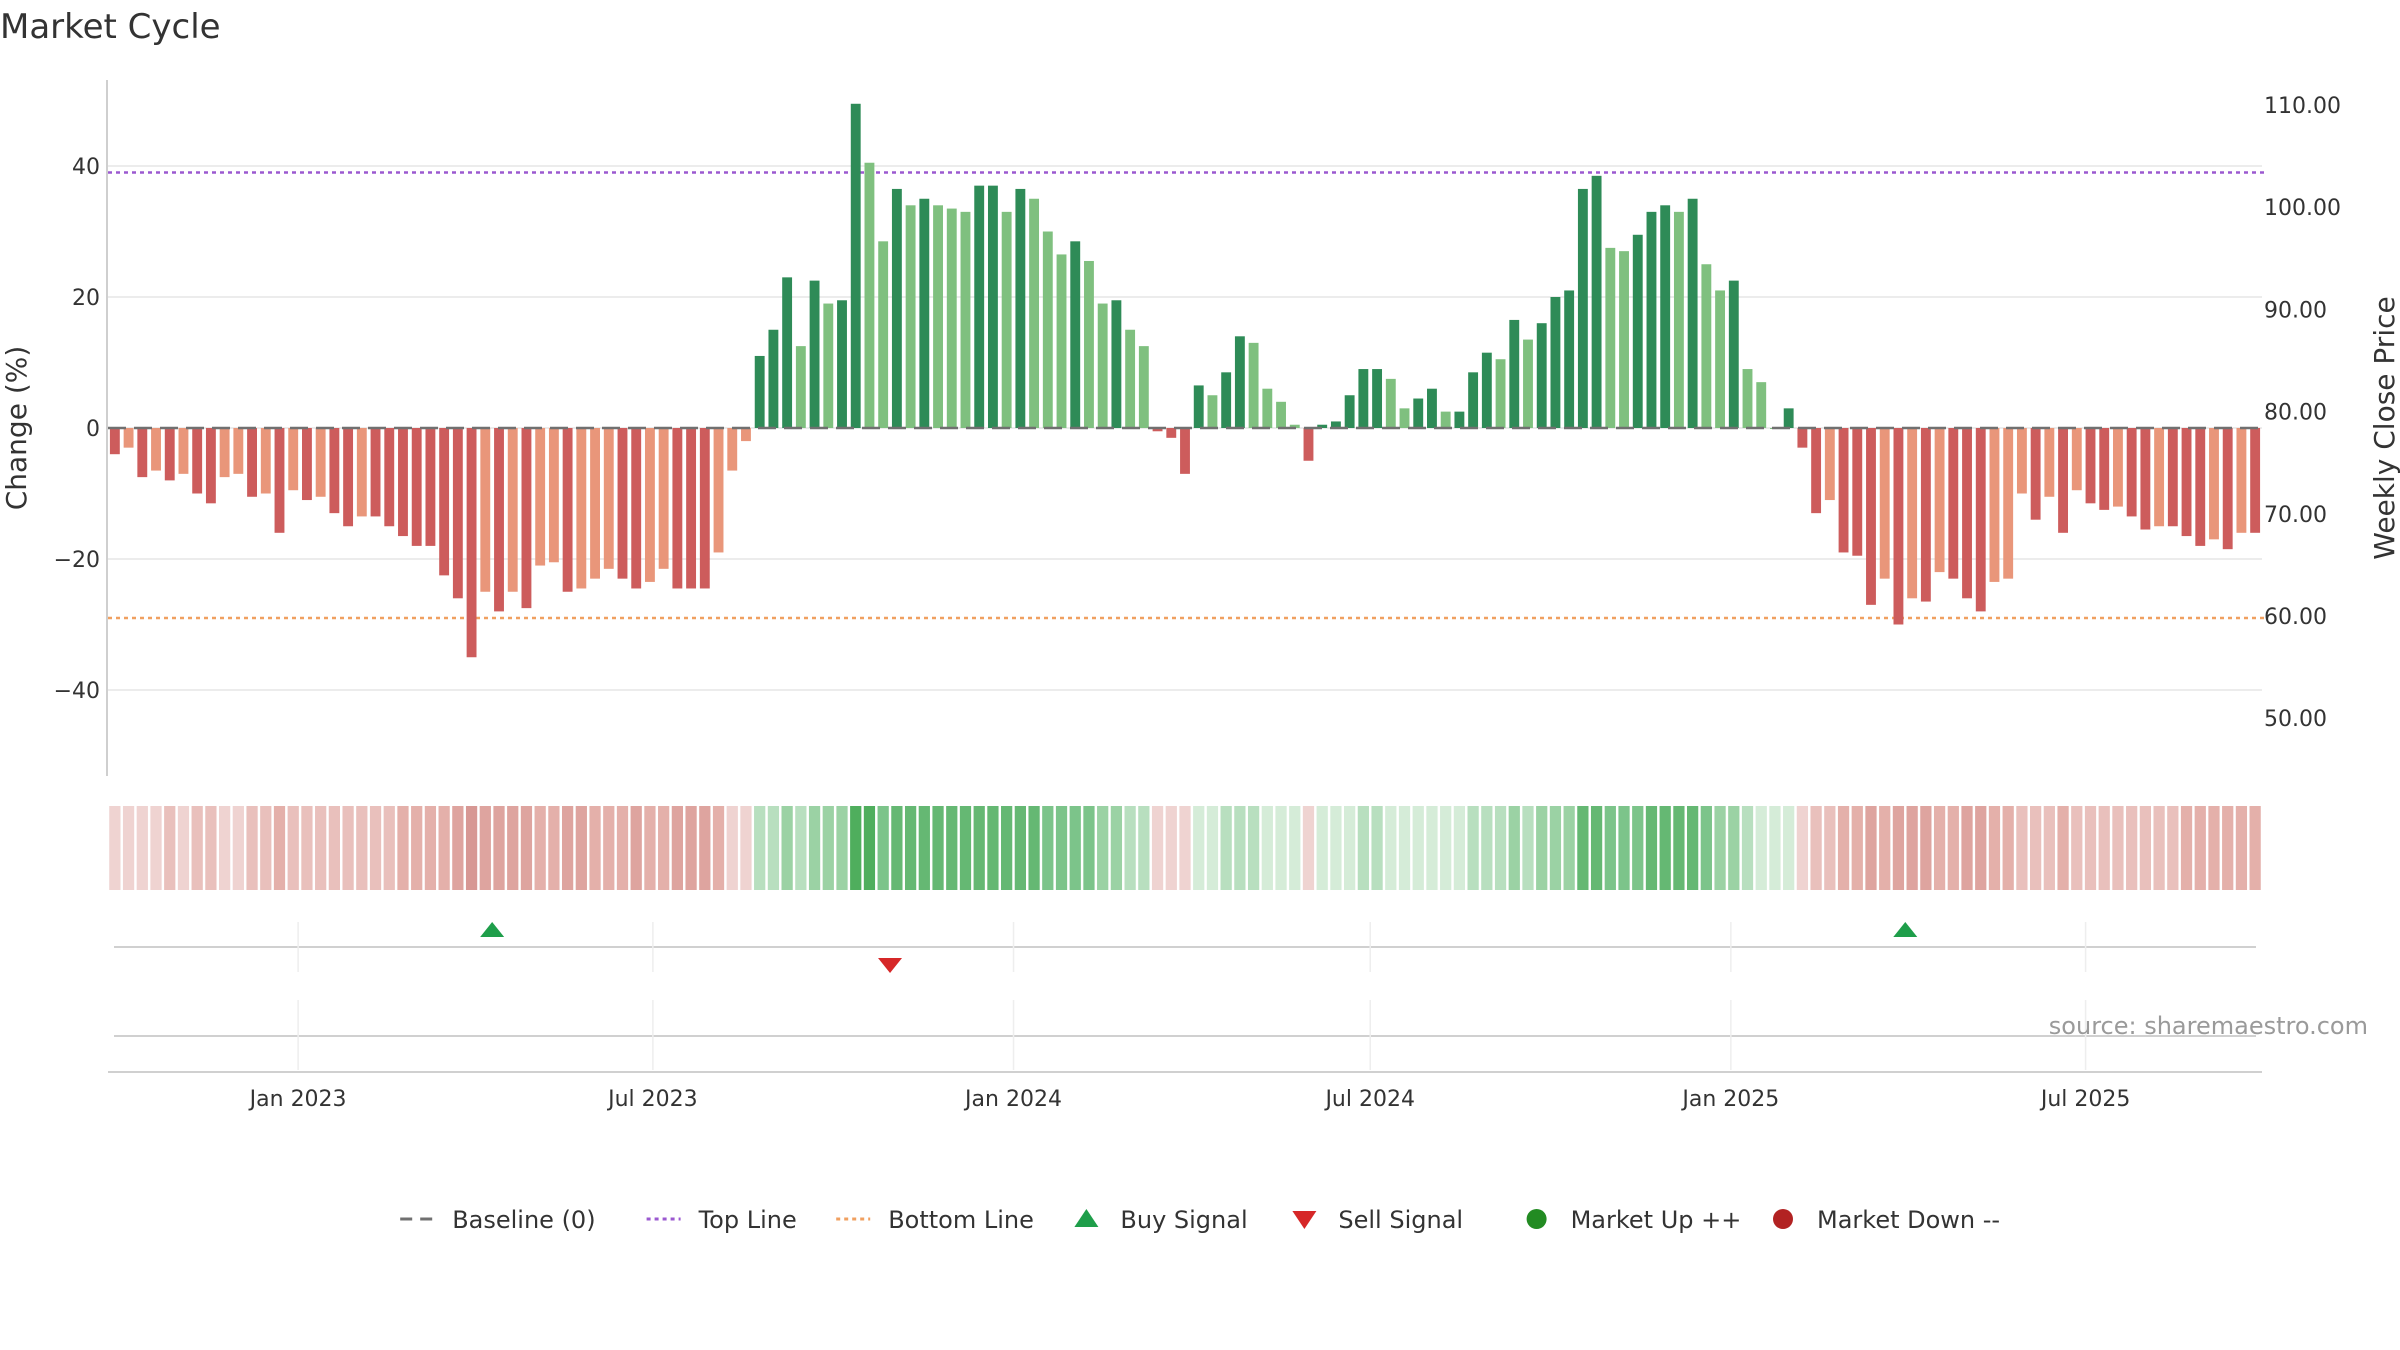  What do you see at coordinates (1086, 1218) in the screenshot?
I see `legend-buy-swatch` at bounding box center [1086, 1218].